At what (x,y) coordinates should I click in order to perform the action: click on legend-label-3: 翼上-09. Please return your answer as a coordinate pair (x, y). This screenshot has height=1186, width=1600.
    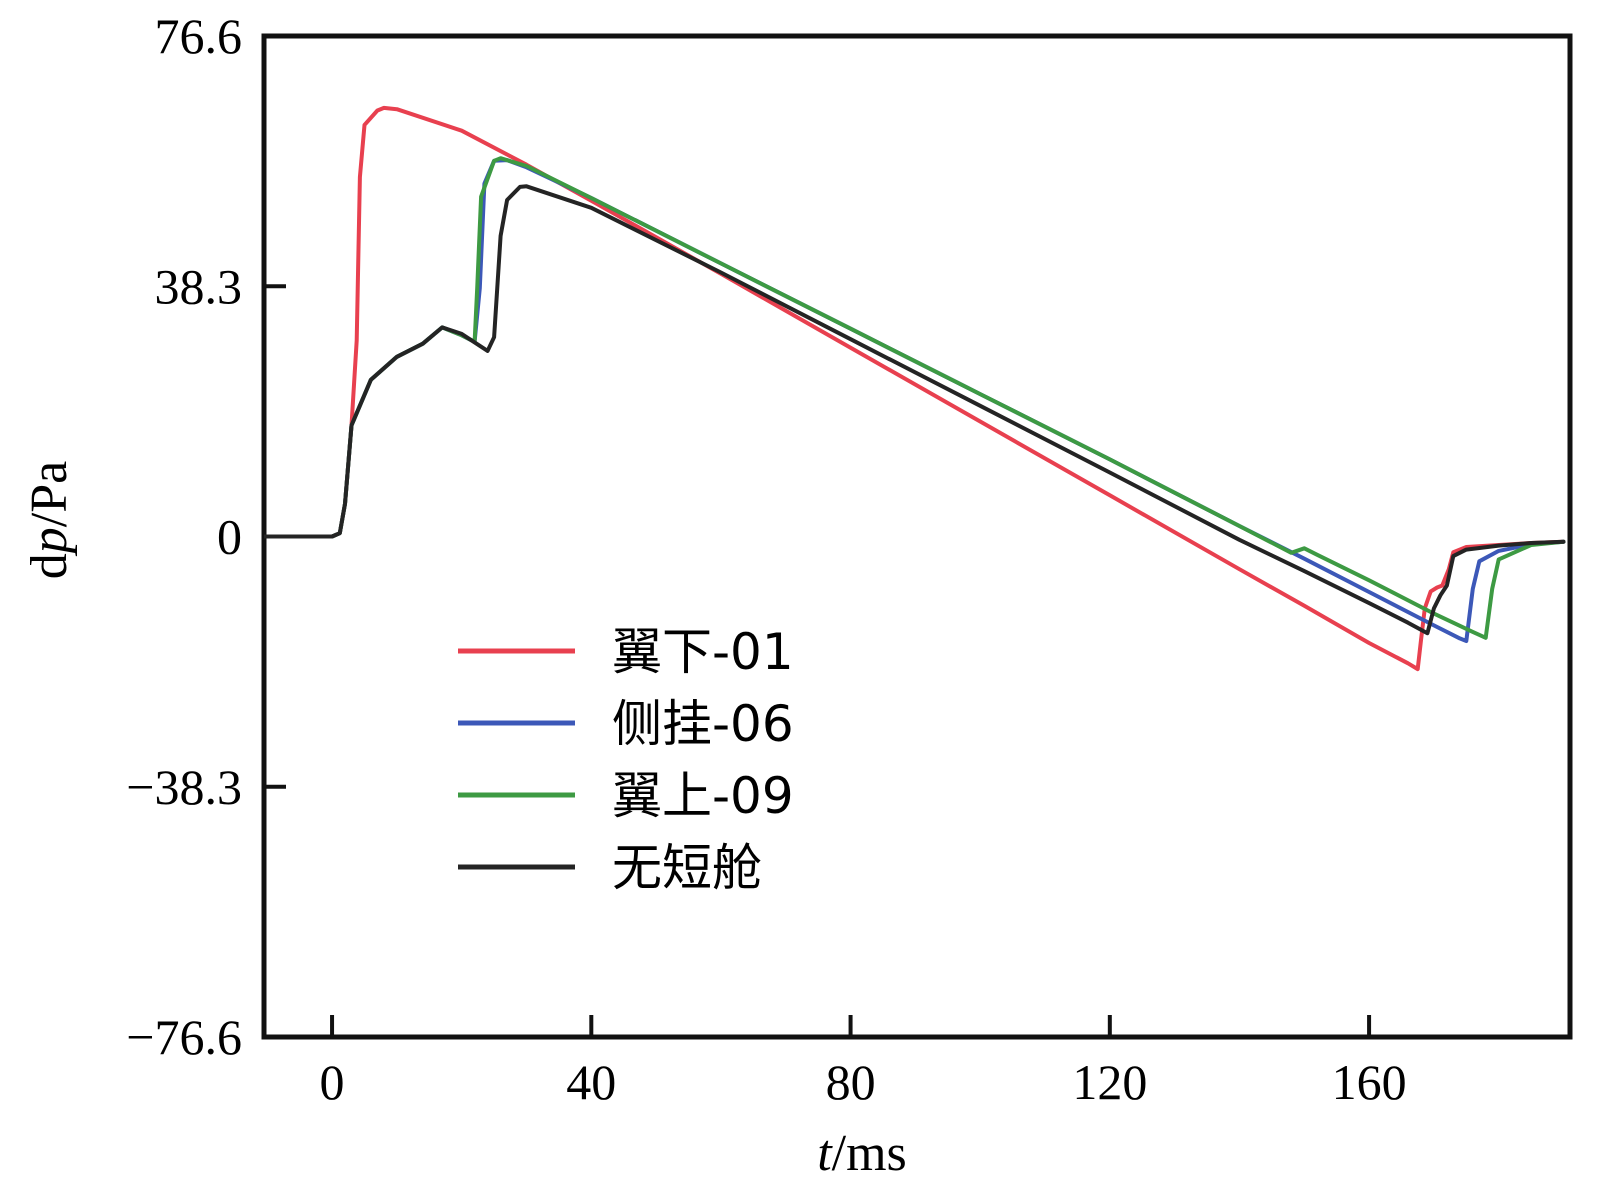
    Looking at the image, I should click on (703, 796).